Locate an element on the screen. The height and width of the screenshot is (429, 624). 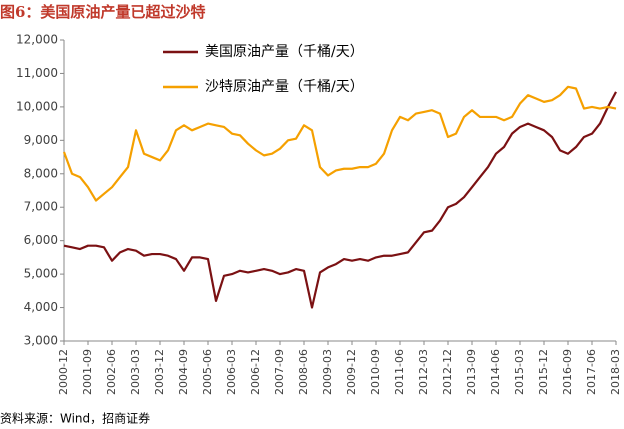
x-tick-label: 2001-09 is located at coordinates (87, 372).